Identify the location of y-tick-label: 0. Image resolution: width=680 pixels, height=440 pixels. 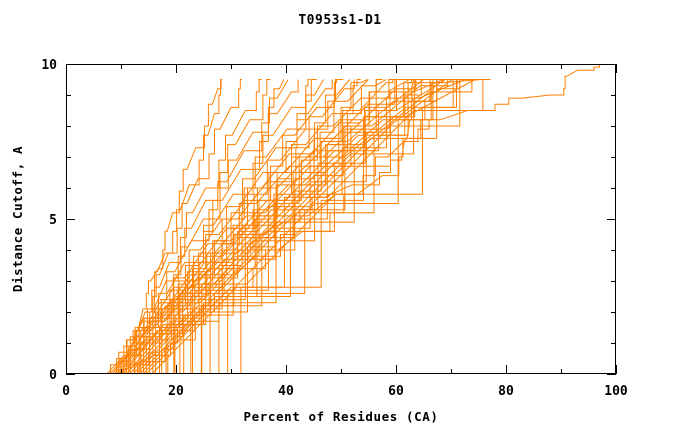
(53, 375).